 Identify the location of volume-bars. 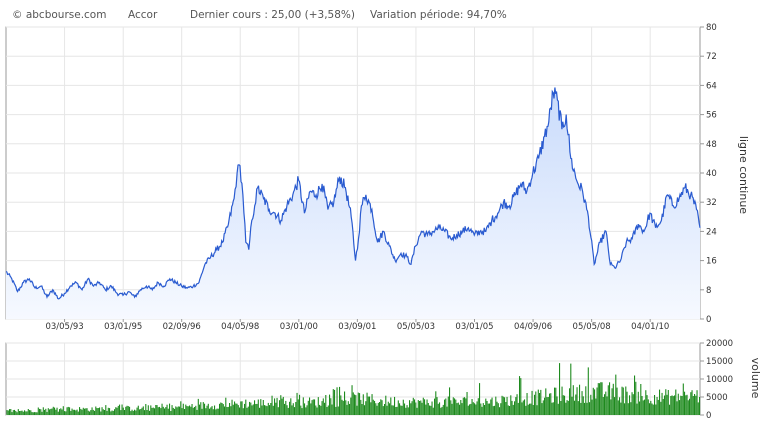
(353, 389).